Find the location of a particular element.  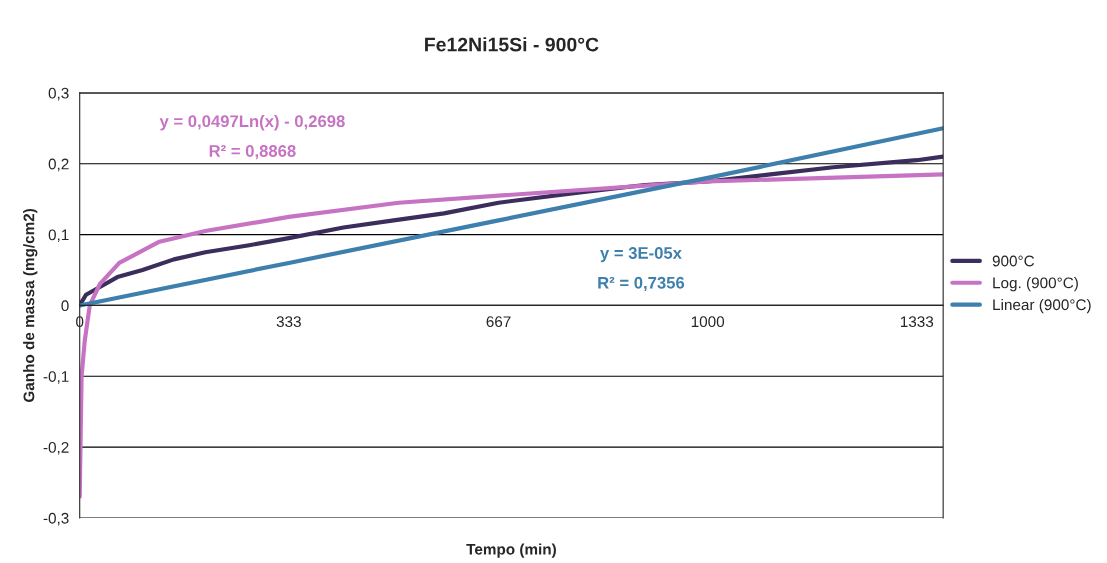

y-tick-label: -0,1 is located at coordinates (56, 377).